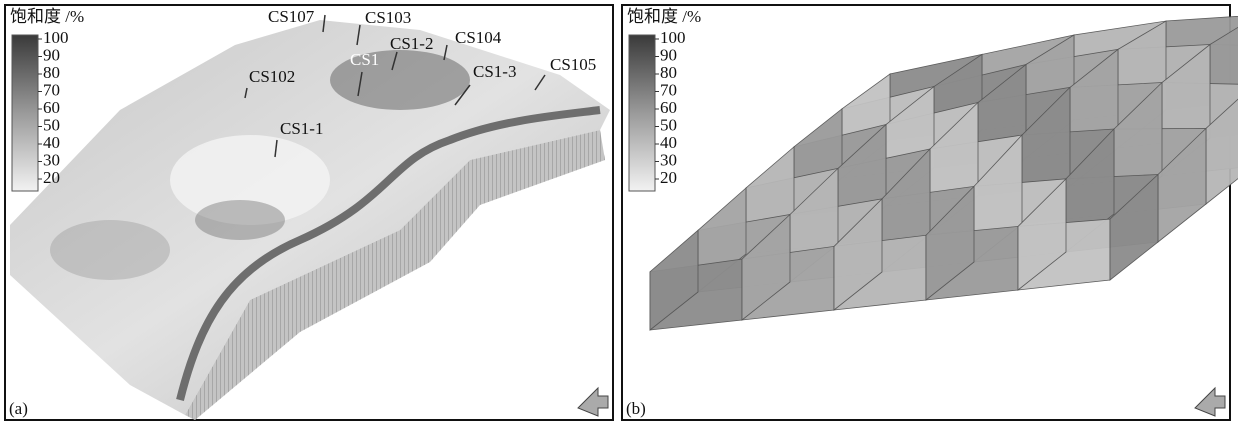  What do you see at coordinates (411, 43) in the screenshot?
I see `well-label: CS1-2` at bounding box center [411, 43].